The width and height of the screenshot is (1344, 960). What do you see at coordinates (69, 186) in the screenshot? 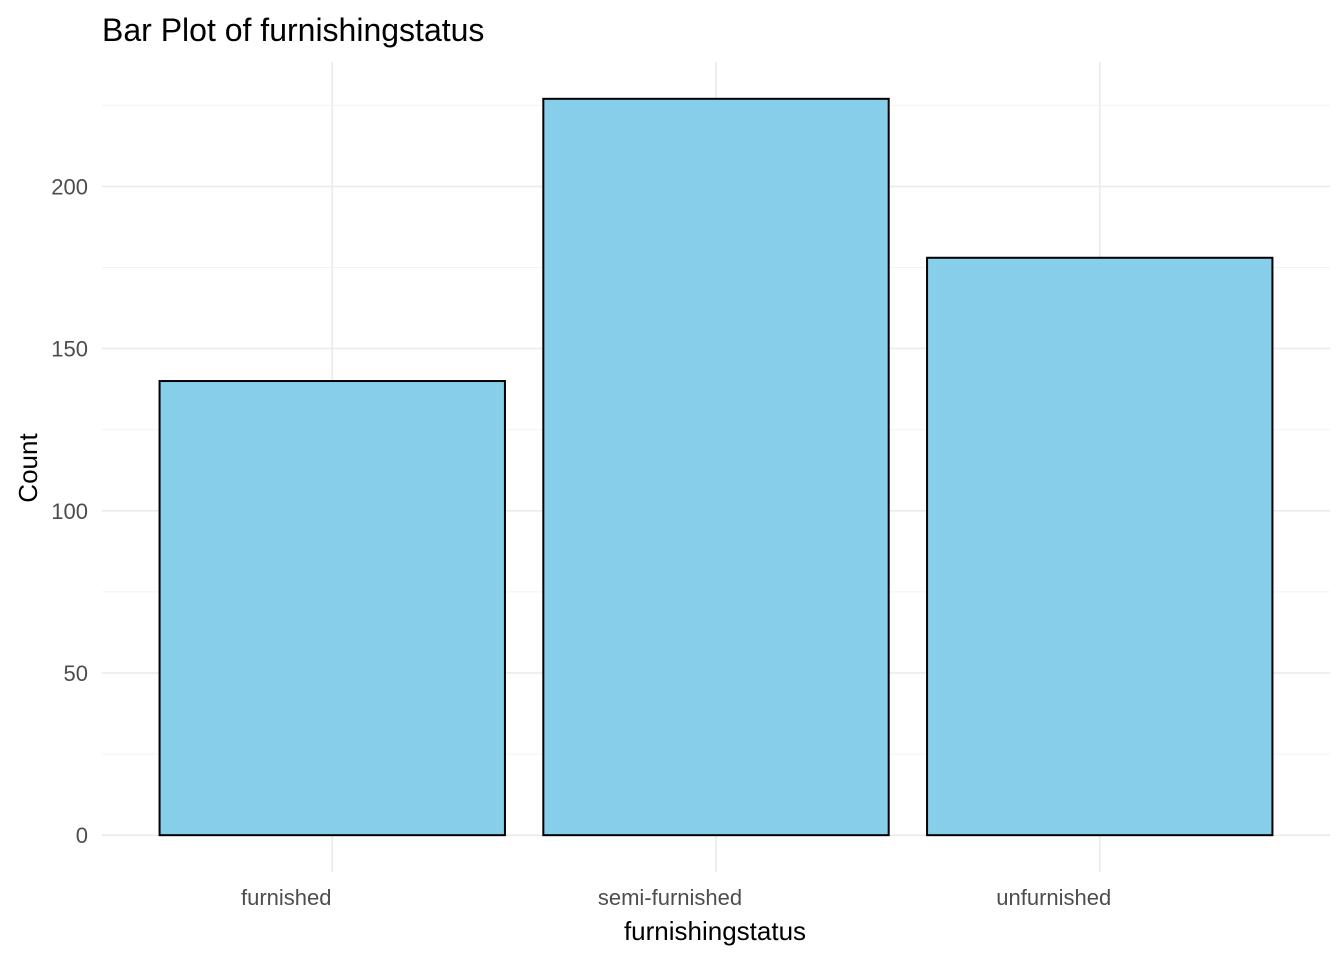
I see `y-tick-label: 200` at bounding box center [69, 186].